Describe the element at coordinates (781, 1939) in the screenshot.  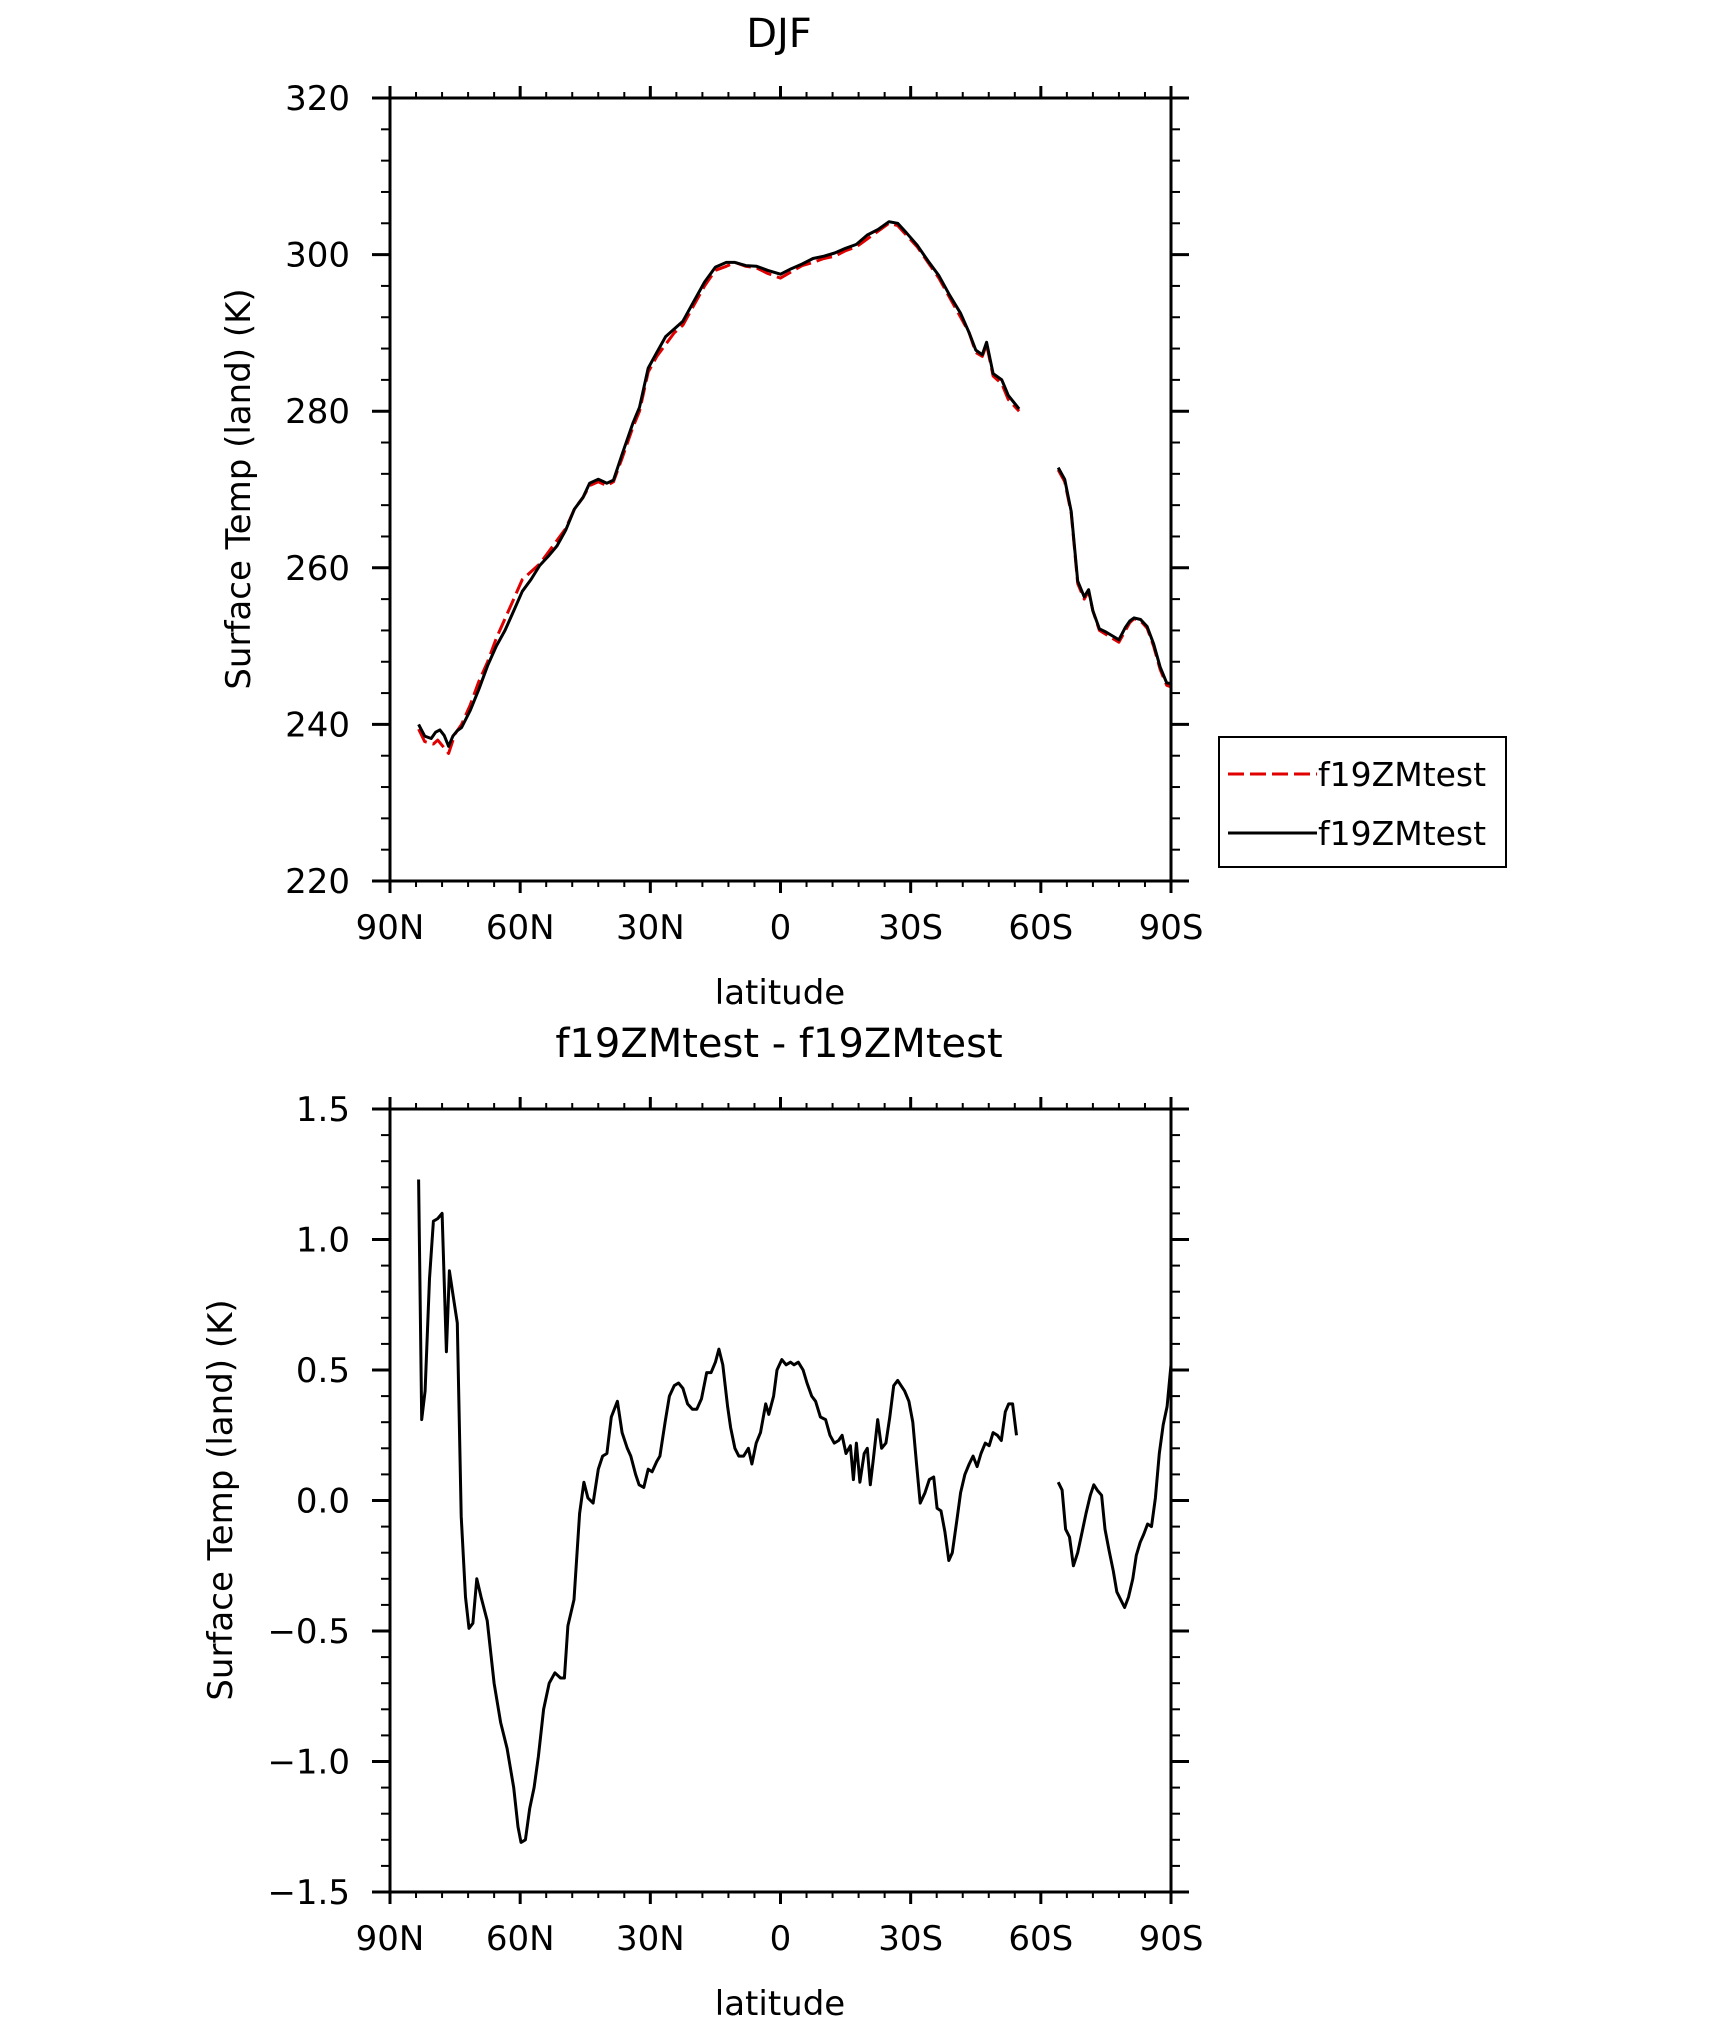
I see `bottom-x-tick-label-3: 0` at that location.